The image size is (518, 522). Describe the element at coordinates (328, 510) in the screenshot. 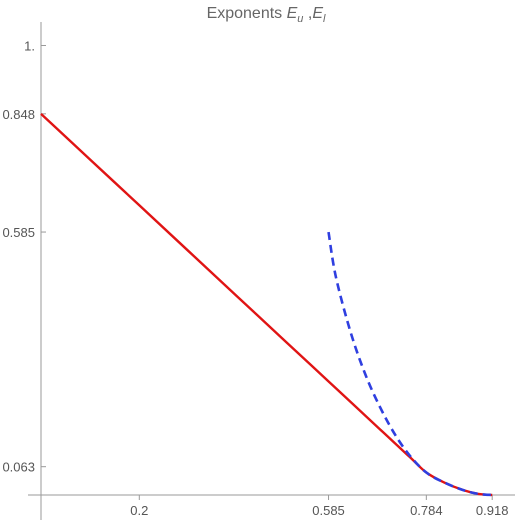

I see `x-tick-label: 0.585` at that location.